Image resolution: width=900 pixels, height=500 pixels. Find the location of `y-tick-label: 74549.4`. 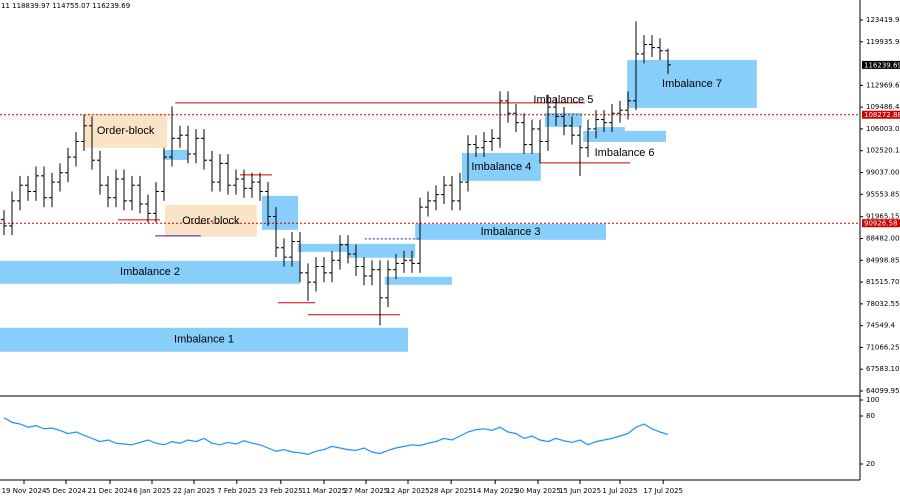

y-tick-label: 74549.4 is located at coordinates (880, 326).